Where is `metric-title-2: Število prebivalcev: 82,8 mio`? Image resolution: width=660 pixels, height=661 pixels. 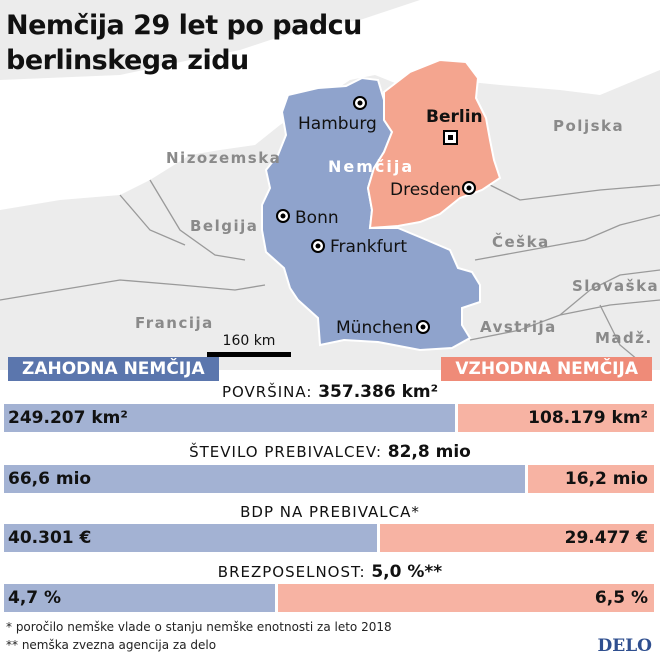
metric-title-2: Število prebivalcev: 82,8 mio is located at coordinates (330, 452).